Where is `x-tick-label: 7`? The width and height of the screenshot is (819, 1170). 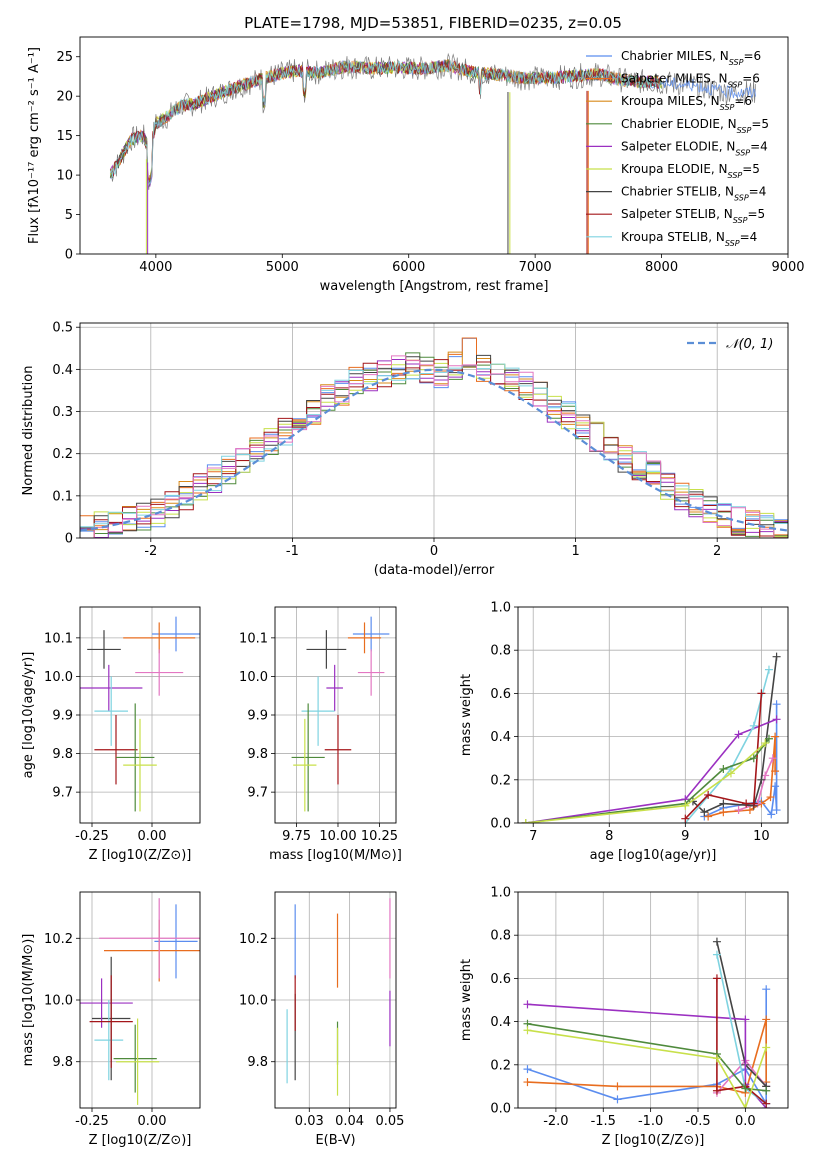 x-tick-label: 7 is located at coordinates (533, 836).